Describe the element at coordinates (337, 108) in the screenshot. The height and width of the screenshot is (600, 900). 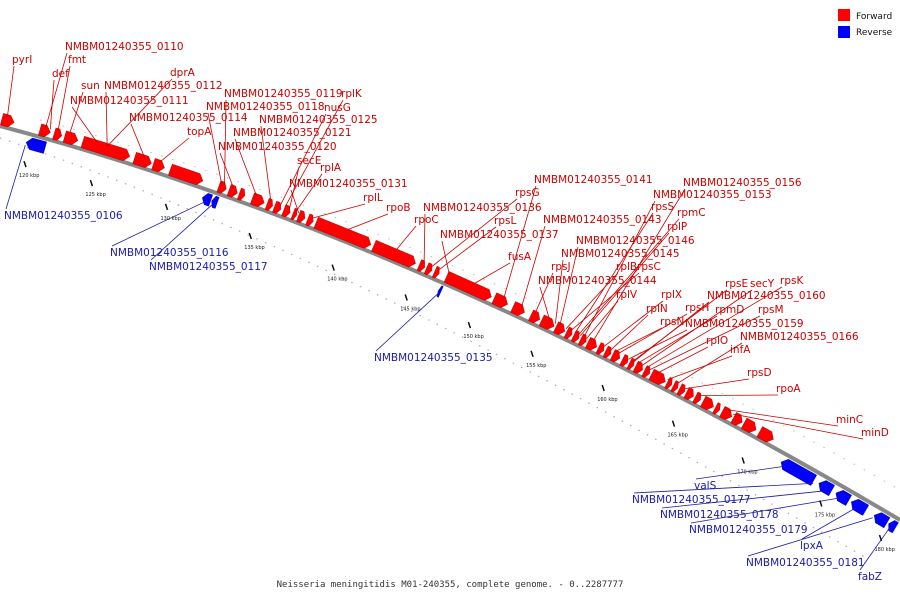
I see `gene-label-nusg: nusG` at that location.